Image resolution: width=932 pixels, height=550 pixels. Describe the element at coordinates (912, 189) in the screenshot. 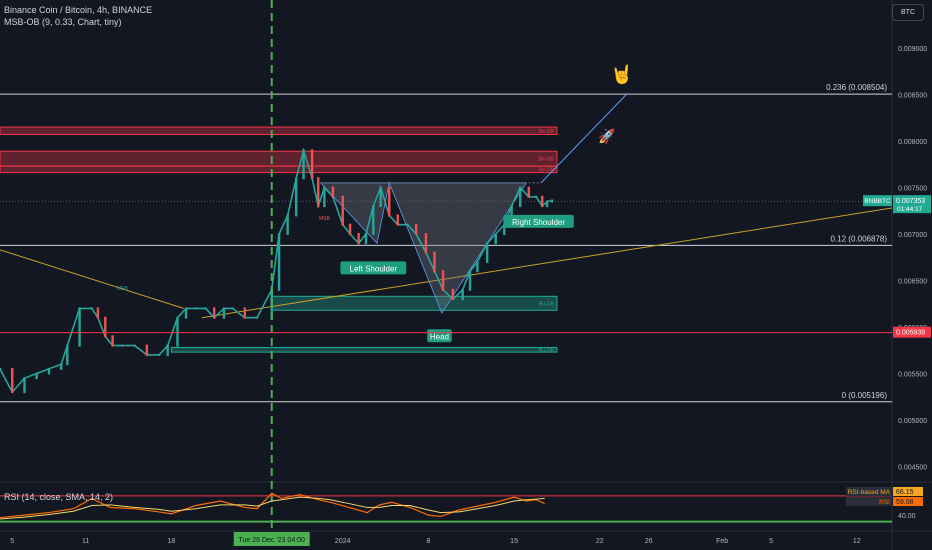

I see `price-tick-label: 0.007500` at that location.